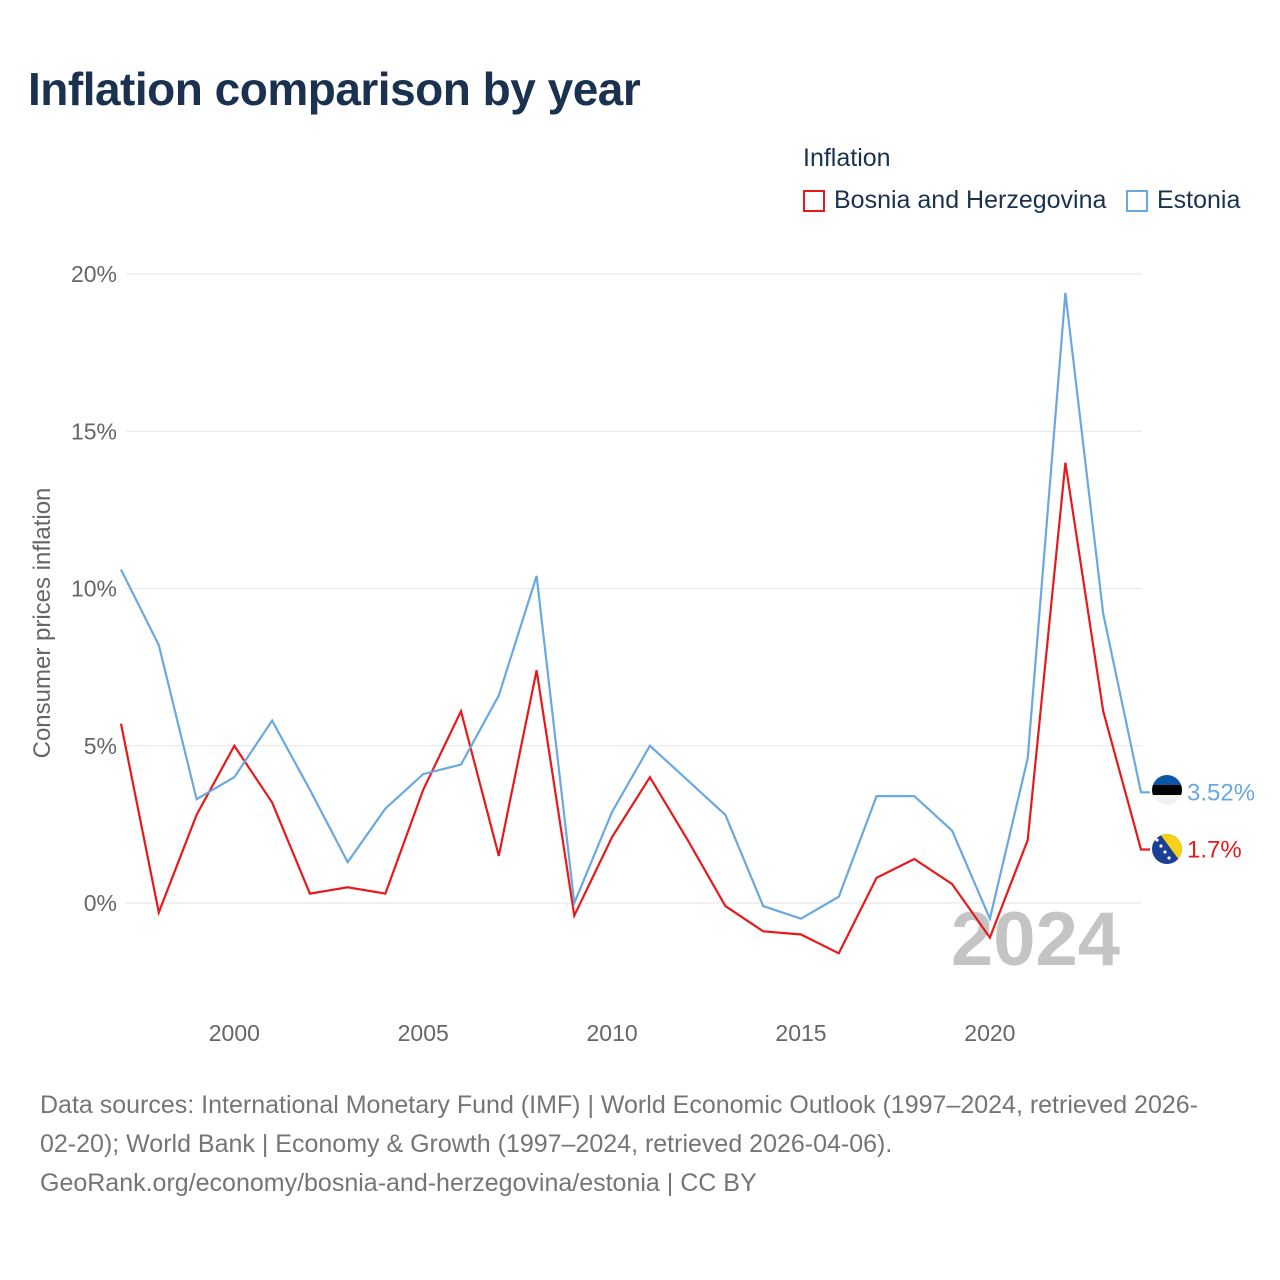 The height and width of the screenshot is (1280, 1280). Describe the element at coordinates (100, 903) in the screenshot. I see `y-tick-label: 0%` at that location.